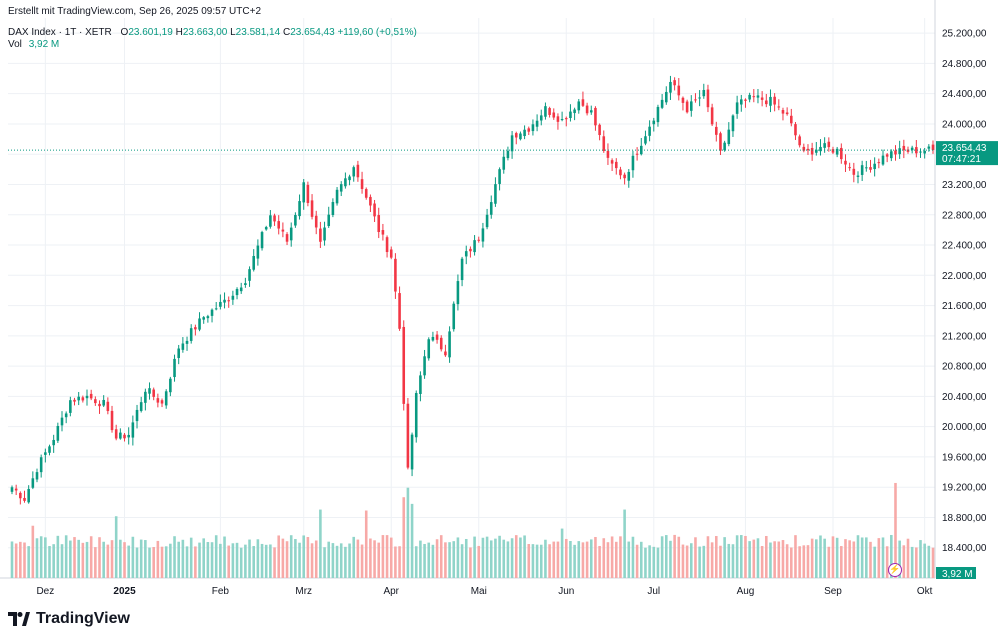  I want to click on time-axis-label: Sep, so click(833, 591).